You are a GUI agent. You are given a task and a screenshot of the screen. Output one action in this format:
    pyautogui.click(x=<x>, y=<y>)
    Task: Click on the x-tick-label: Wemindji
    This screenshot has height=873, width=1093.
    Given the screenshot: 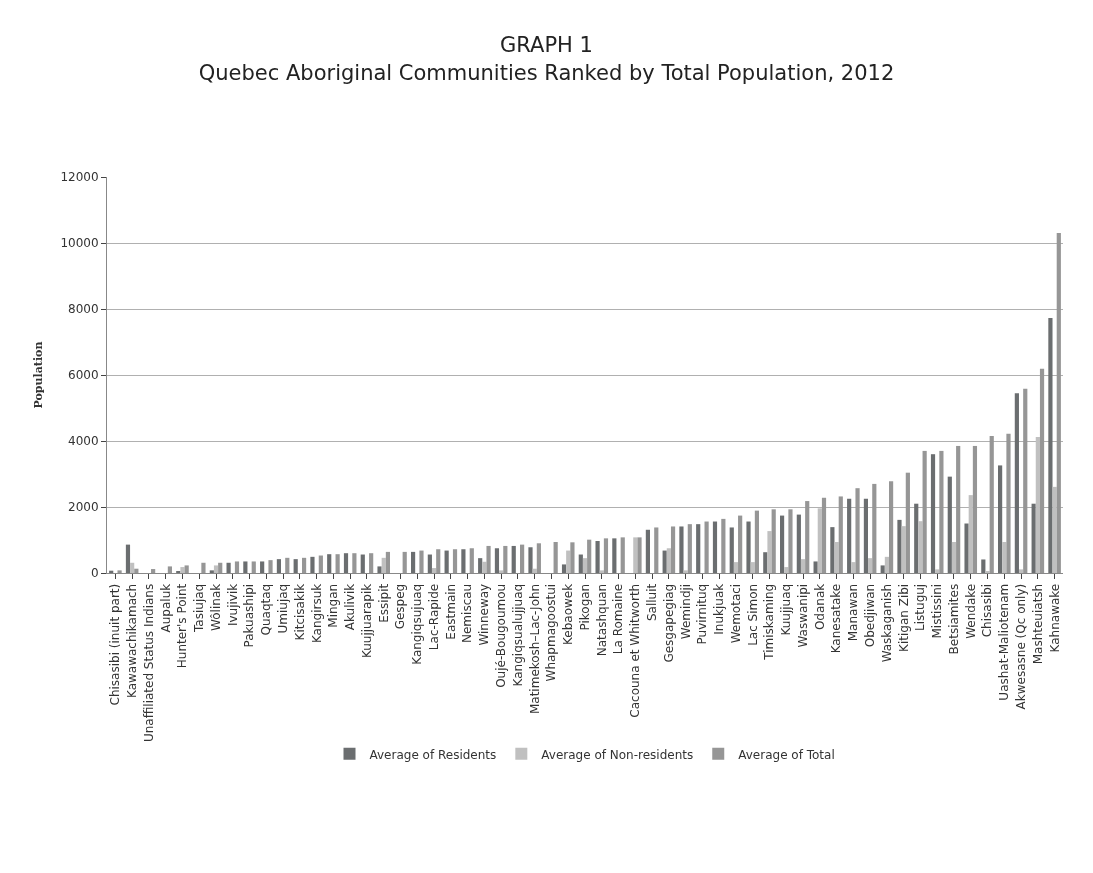 What is the action you would take?
    pyautogui.click(x=685, y=611)
    